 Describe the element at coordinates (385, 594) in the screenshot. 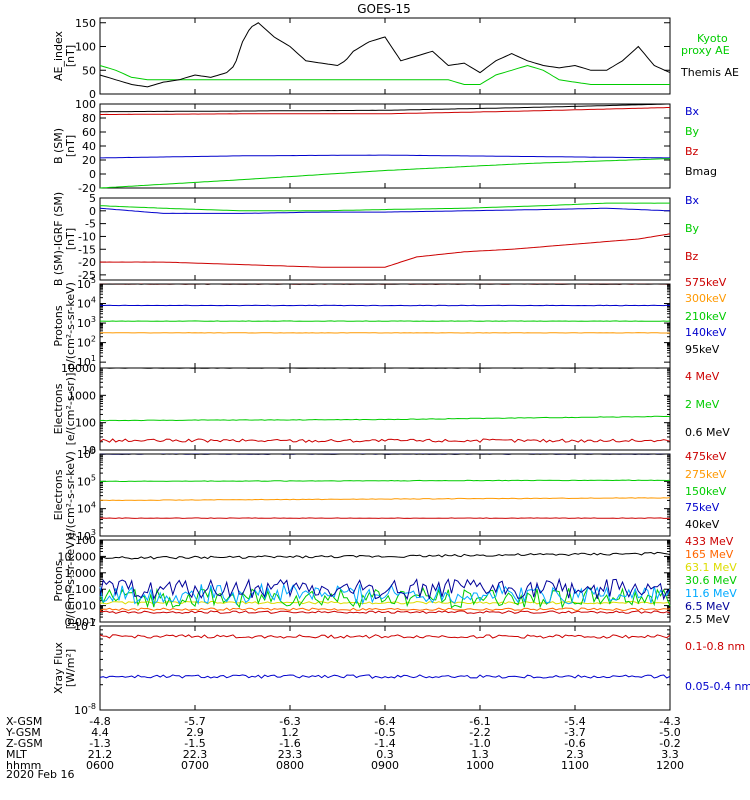

I see `series-line-11-6-mev` at that location.